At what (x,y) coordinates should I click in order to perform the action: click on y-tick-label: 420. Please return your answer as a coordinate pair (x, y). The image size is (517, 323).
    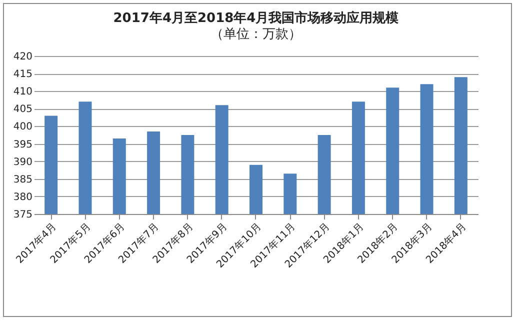
    Looking at the image, I should click on (22, 57).